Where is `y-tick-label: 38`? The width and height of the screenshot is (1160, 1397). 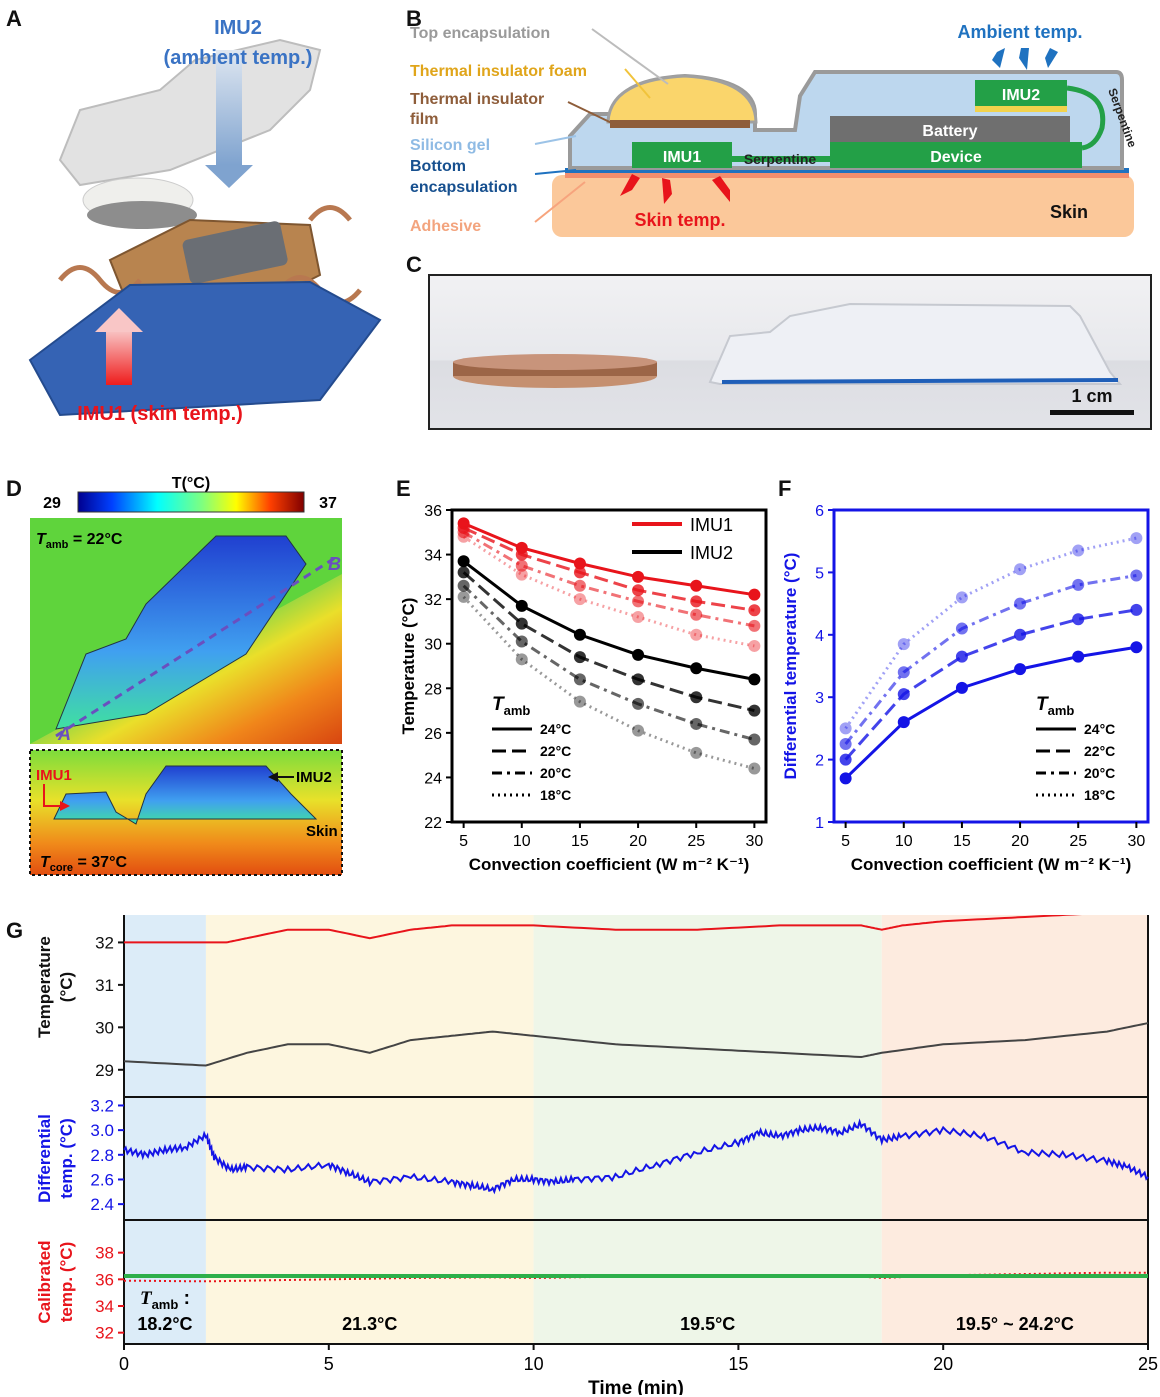 y-tick-label: 38 is located at coordinates (104, 1253).